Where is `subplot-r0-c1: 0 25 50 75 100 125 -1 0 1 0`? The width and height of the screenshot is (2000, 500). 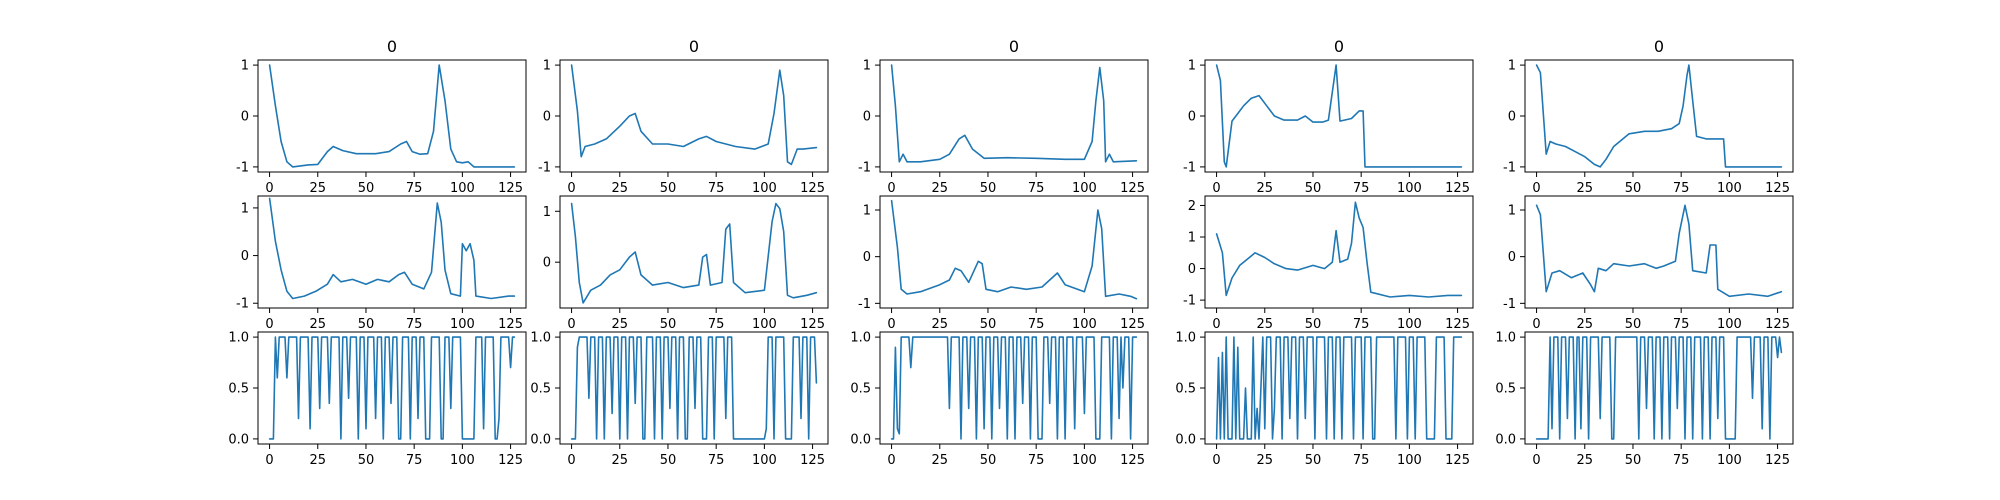
subplot-r0-c1: 0 25 50 75 100 125 -1 0 1 0 is located at coordinates (683, 116).